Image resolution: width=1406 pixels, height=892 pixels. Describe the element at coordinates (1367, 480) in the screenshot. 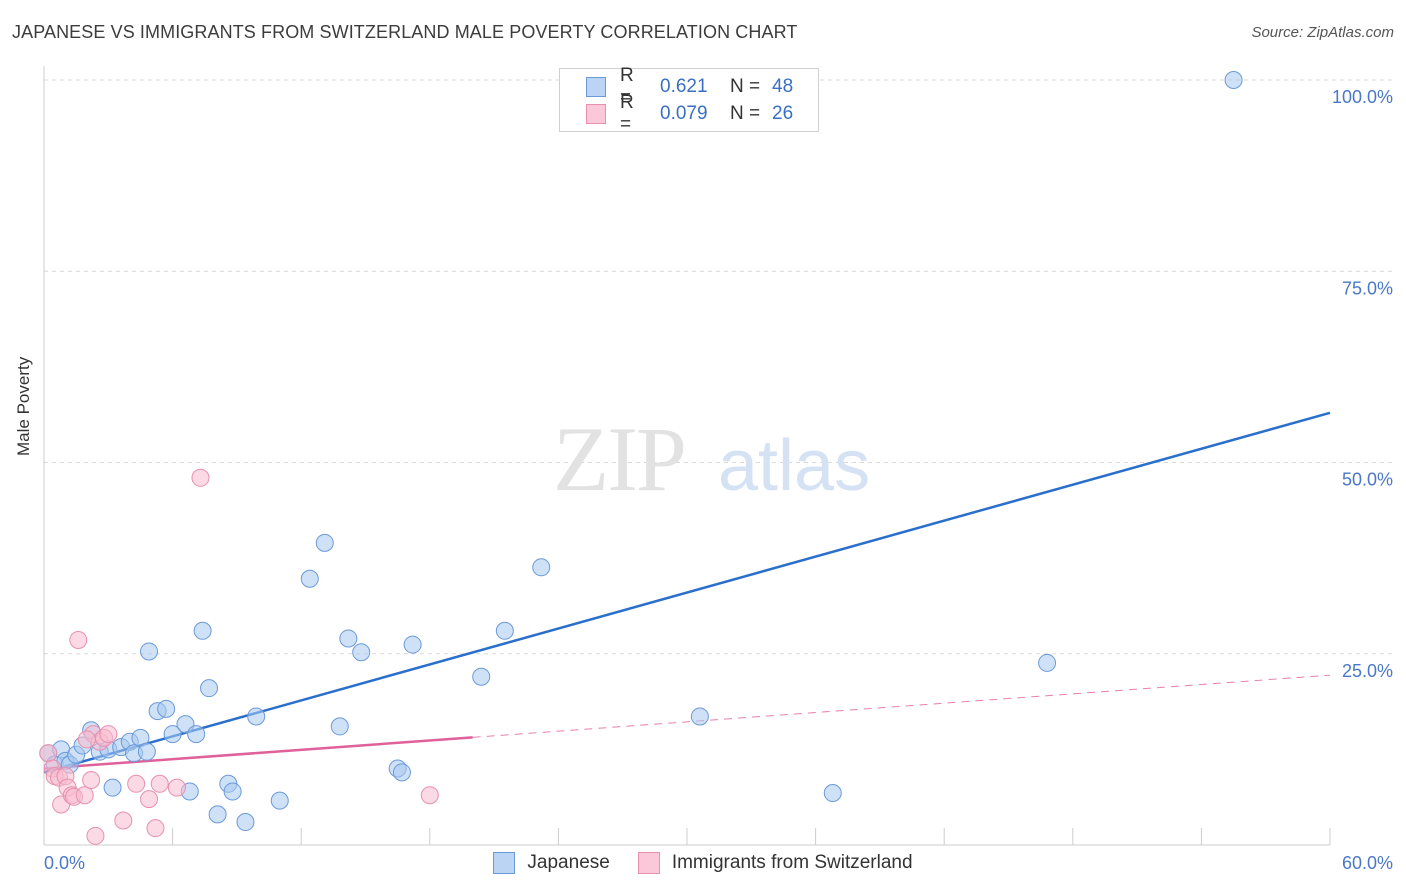

I see `y-tick-label: 50.0%` at that location.